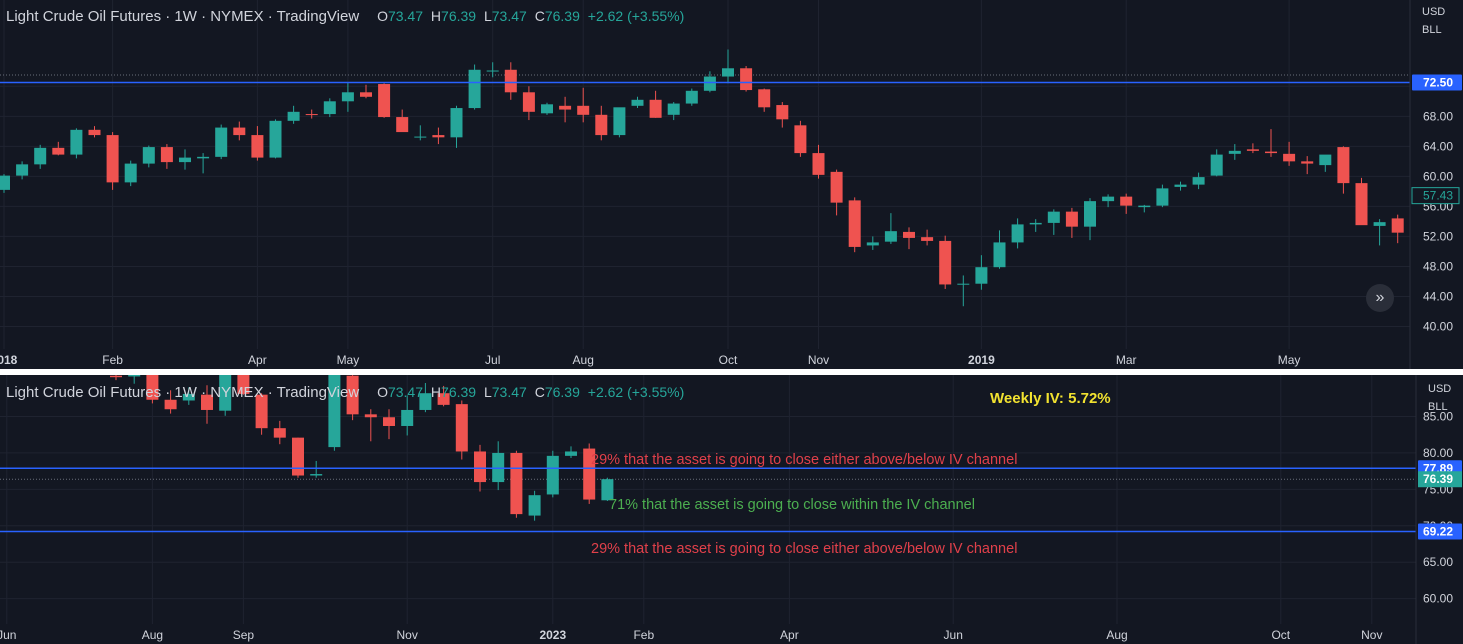  What do you see at coordinates (728, 360) in the screenshot?
I see `x-tick-label: Oct` at bounding box center [728, 360].